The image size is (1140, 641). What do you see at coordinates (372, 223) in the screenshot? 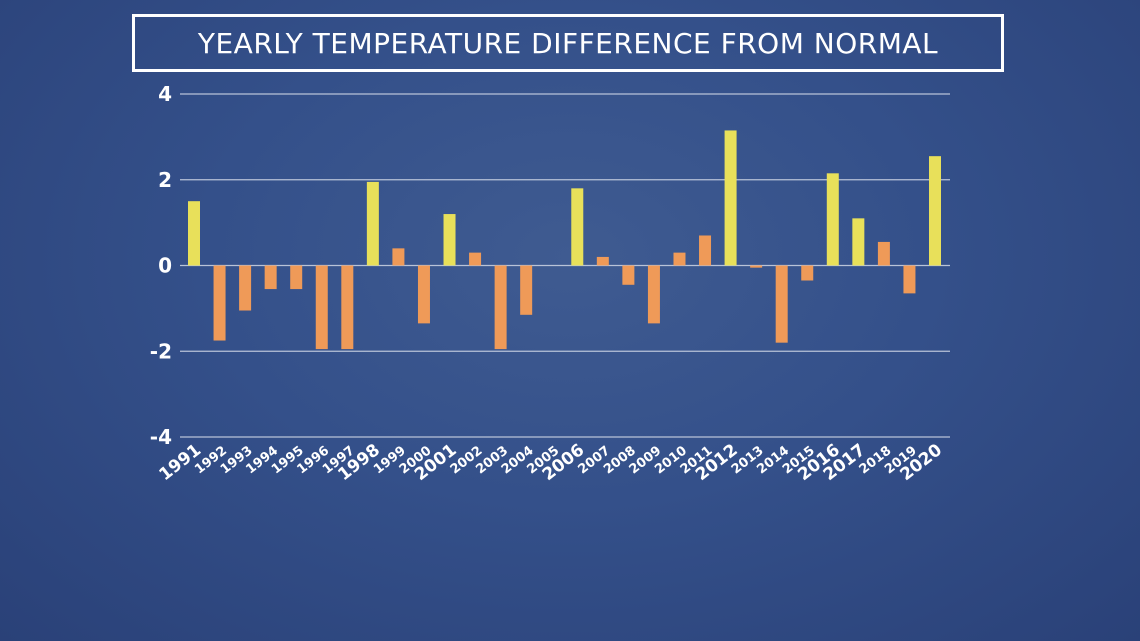
I see `bar-1998` at bounding box center [372, 223].